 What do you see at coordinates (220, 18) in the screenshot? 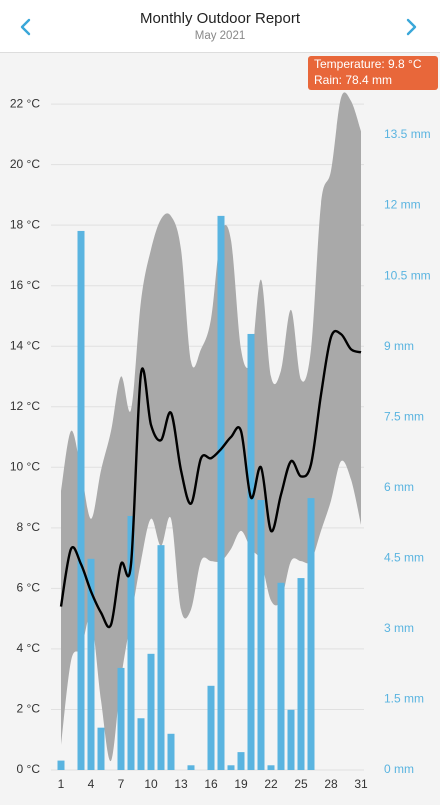
I see `title: Monthly Outdoor Report` at bounding box center [220, 18].